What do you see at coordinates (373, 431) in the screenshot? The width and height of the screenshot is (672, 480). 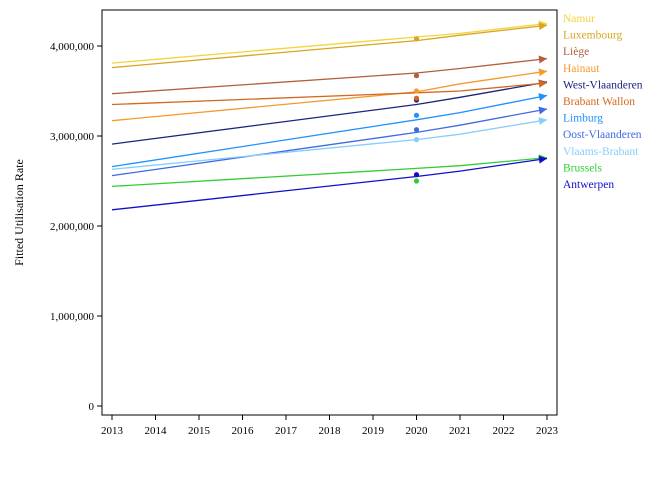 I see `x-tick-label: 2019` at bounding box center [373, 431].